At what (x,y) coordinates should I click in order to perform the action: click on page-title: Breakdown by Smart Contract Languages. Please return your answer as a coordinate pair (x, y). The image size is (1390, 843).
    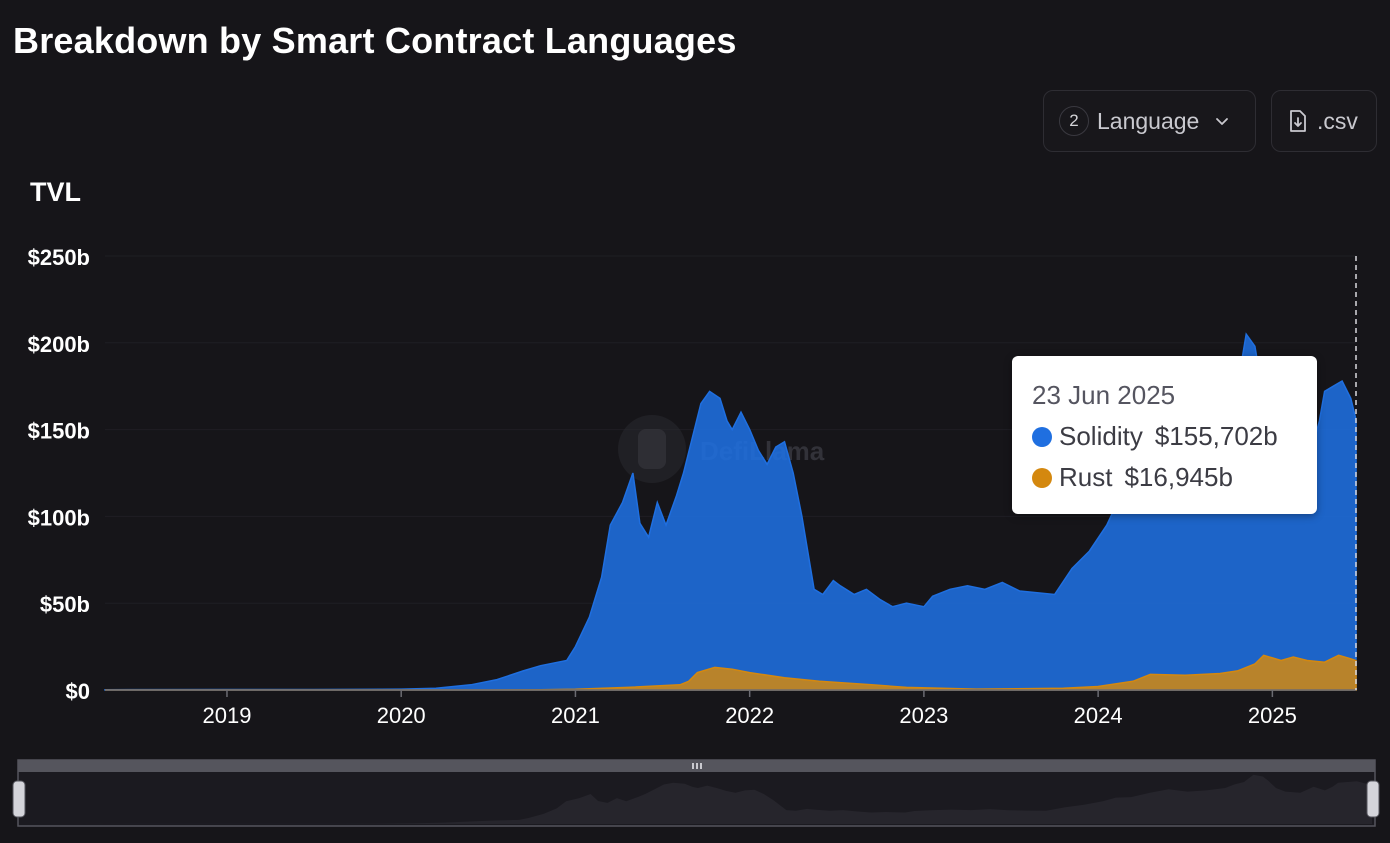
    Looking at the image, I should click on (375, 40).